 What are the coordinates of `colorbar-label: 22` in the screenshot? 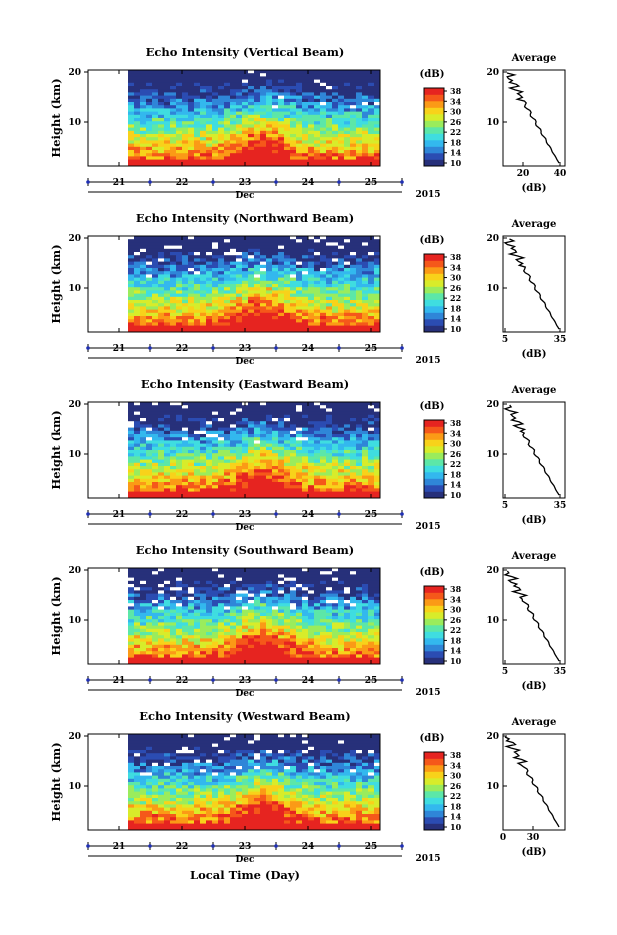 It's located at (455, 298).